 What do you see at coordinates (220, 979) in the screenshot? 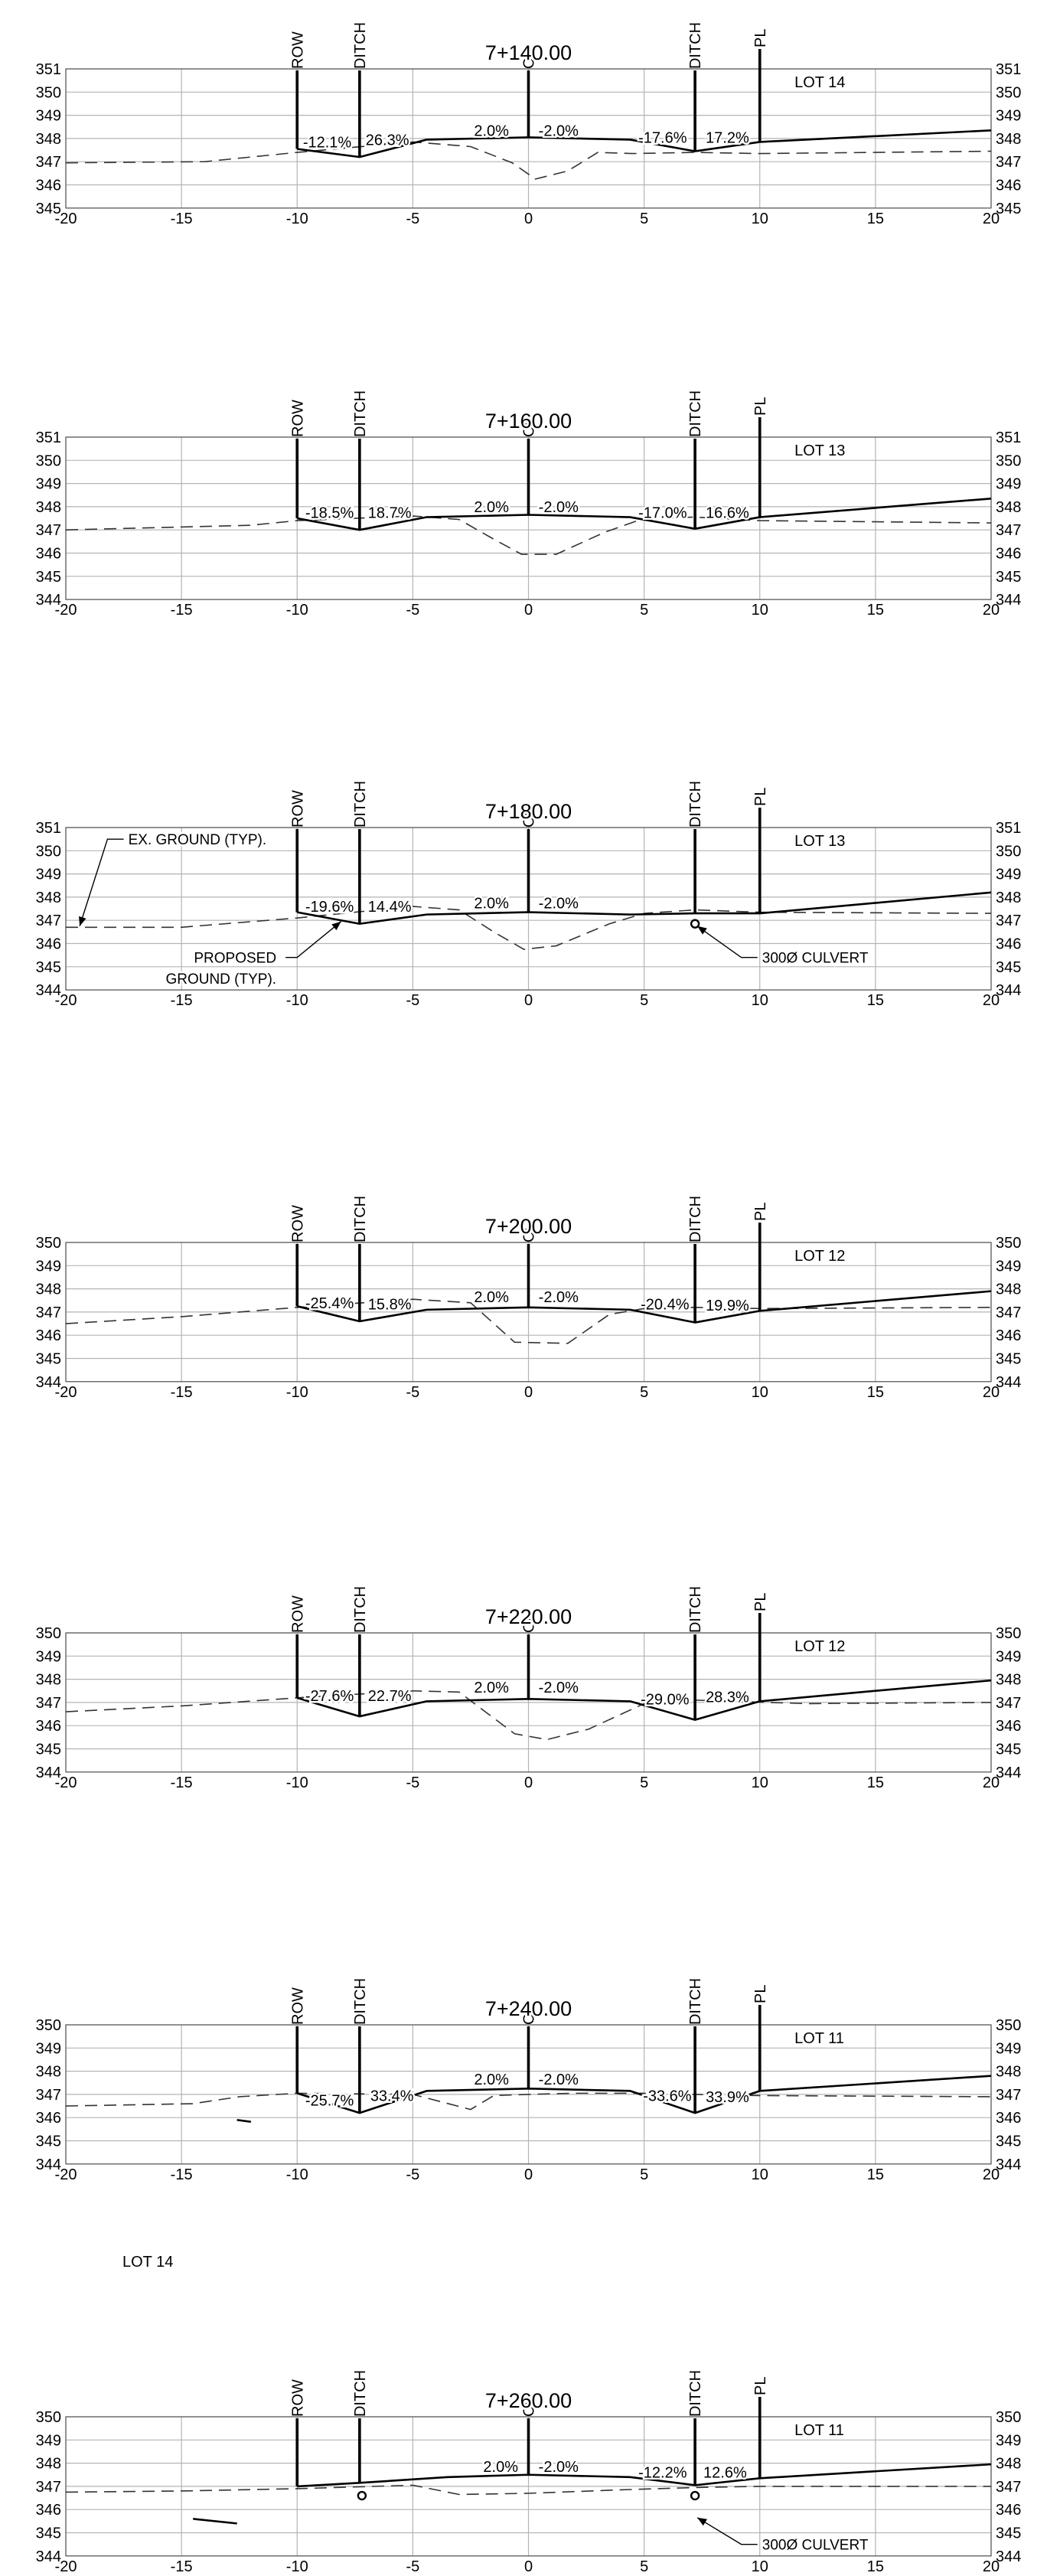
I see `note-text: GROUND (TYP).` at bounding box center [220, 979].